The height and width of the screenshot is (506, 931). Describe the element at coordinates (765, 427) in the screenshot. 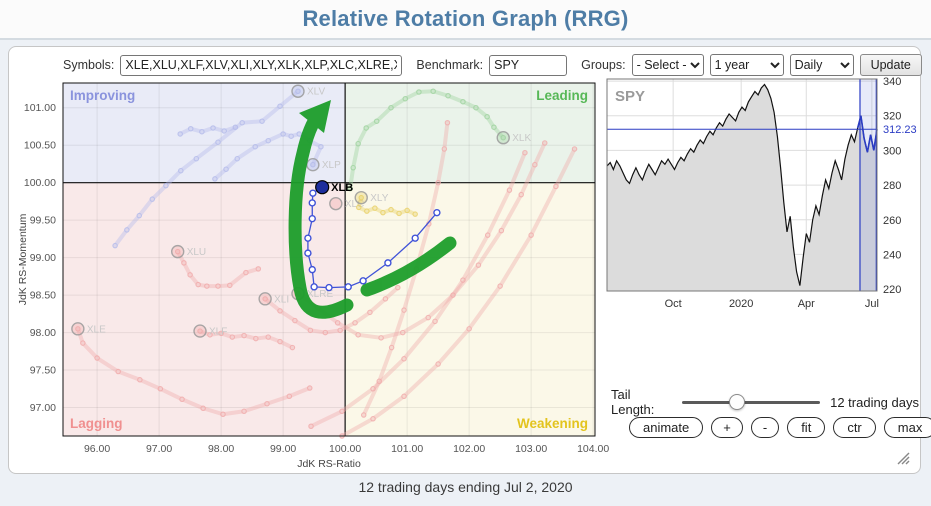

I see `button-zoom-out: -` at that location.